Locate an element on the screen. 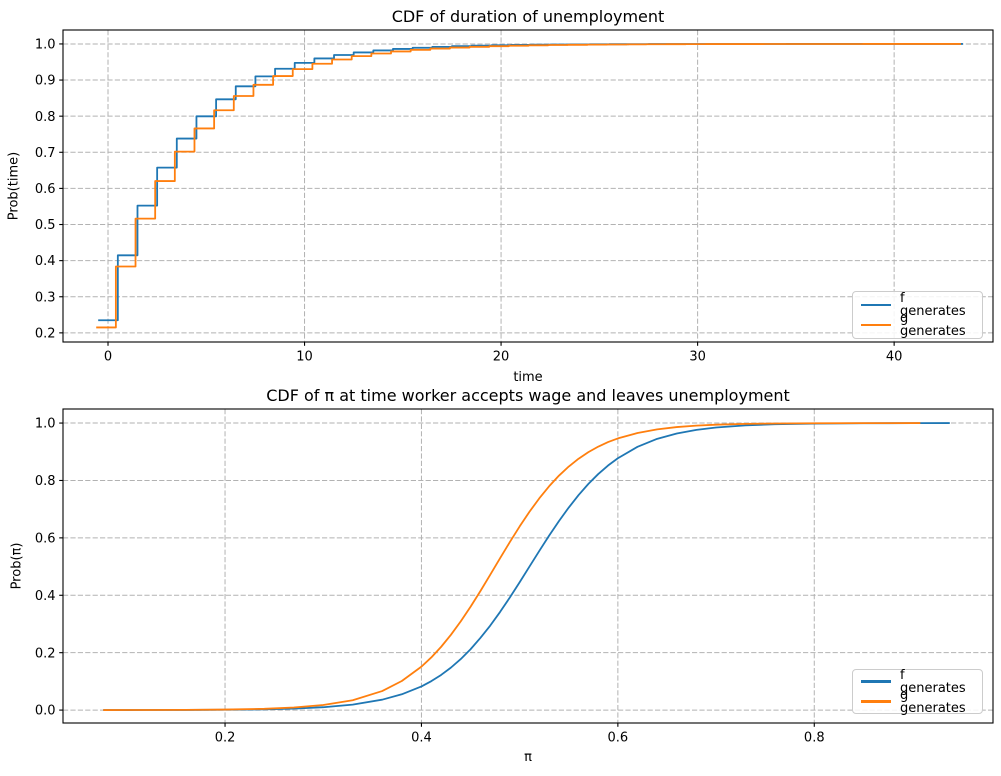  x-tick-label: 30 is located at coordinates (697, 357).